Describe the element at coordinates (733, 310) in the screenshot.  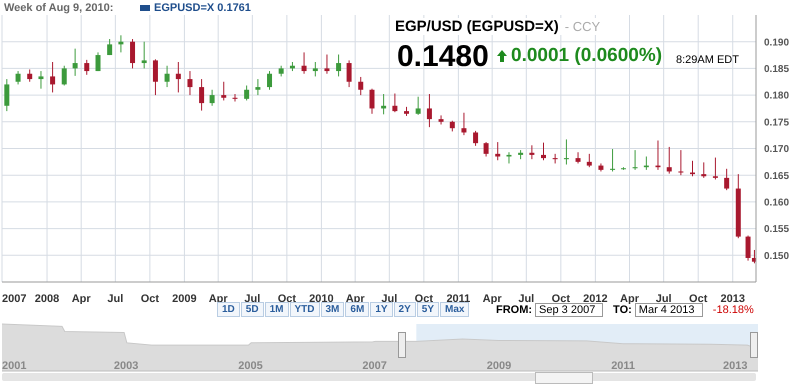
I see `text: -18.18%` at that location.